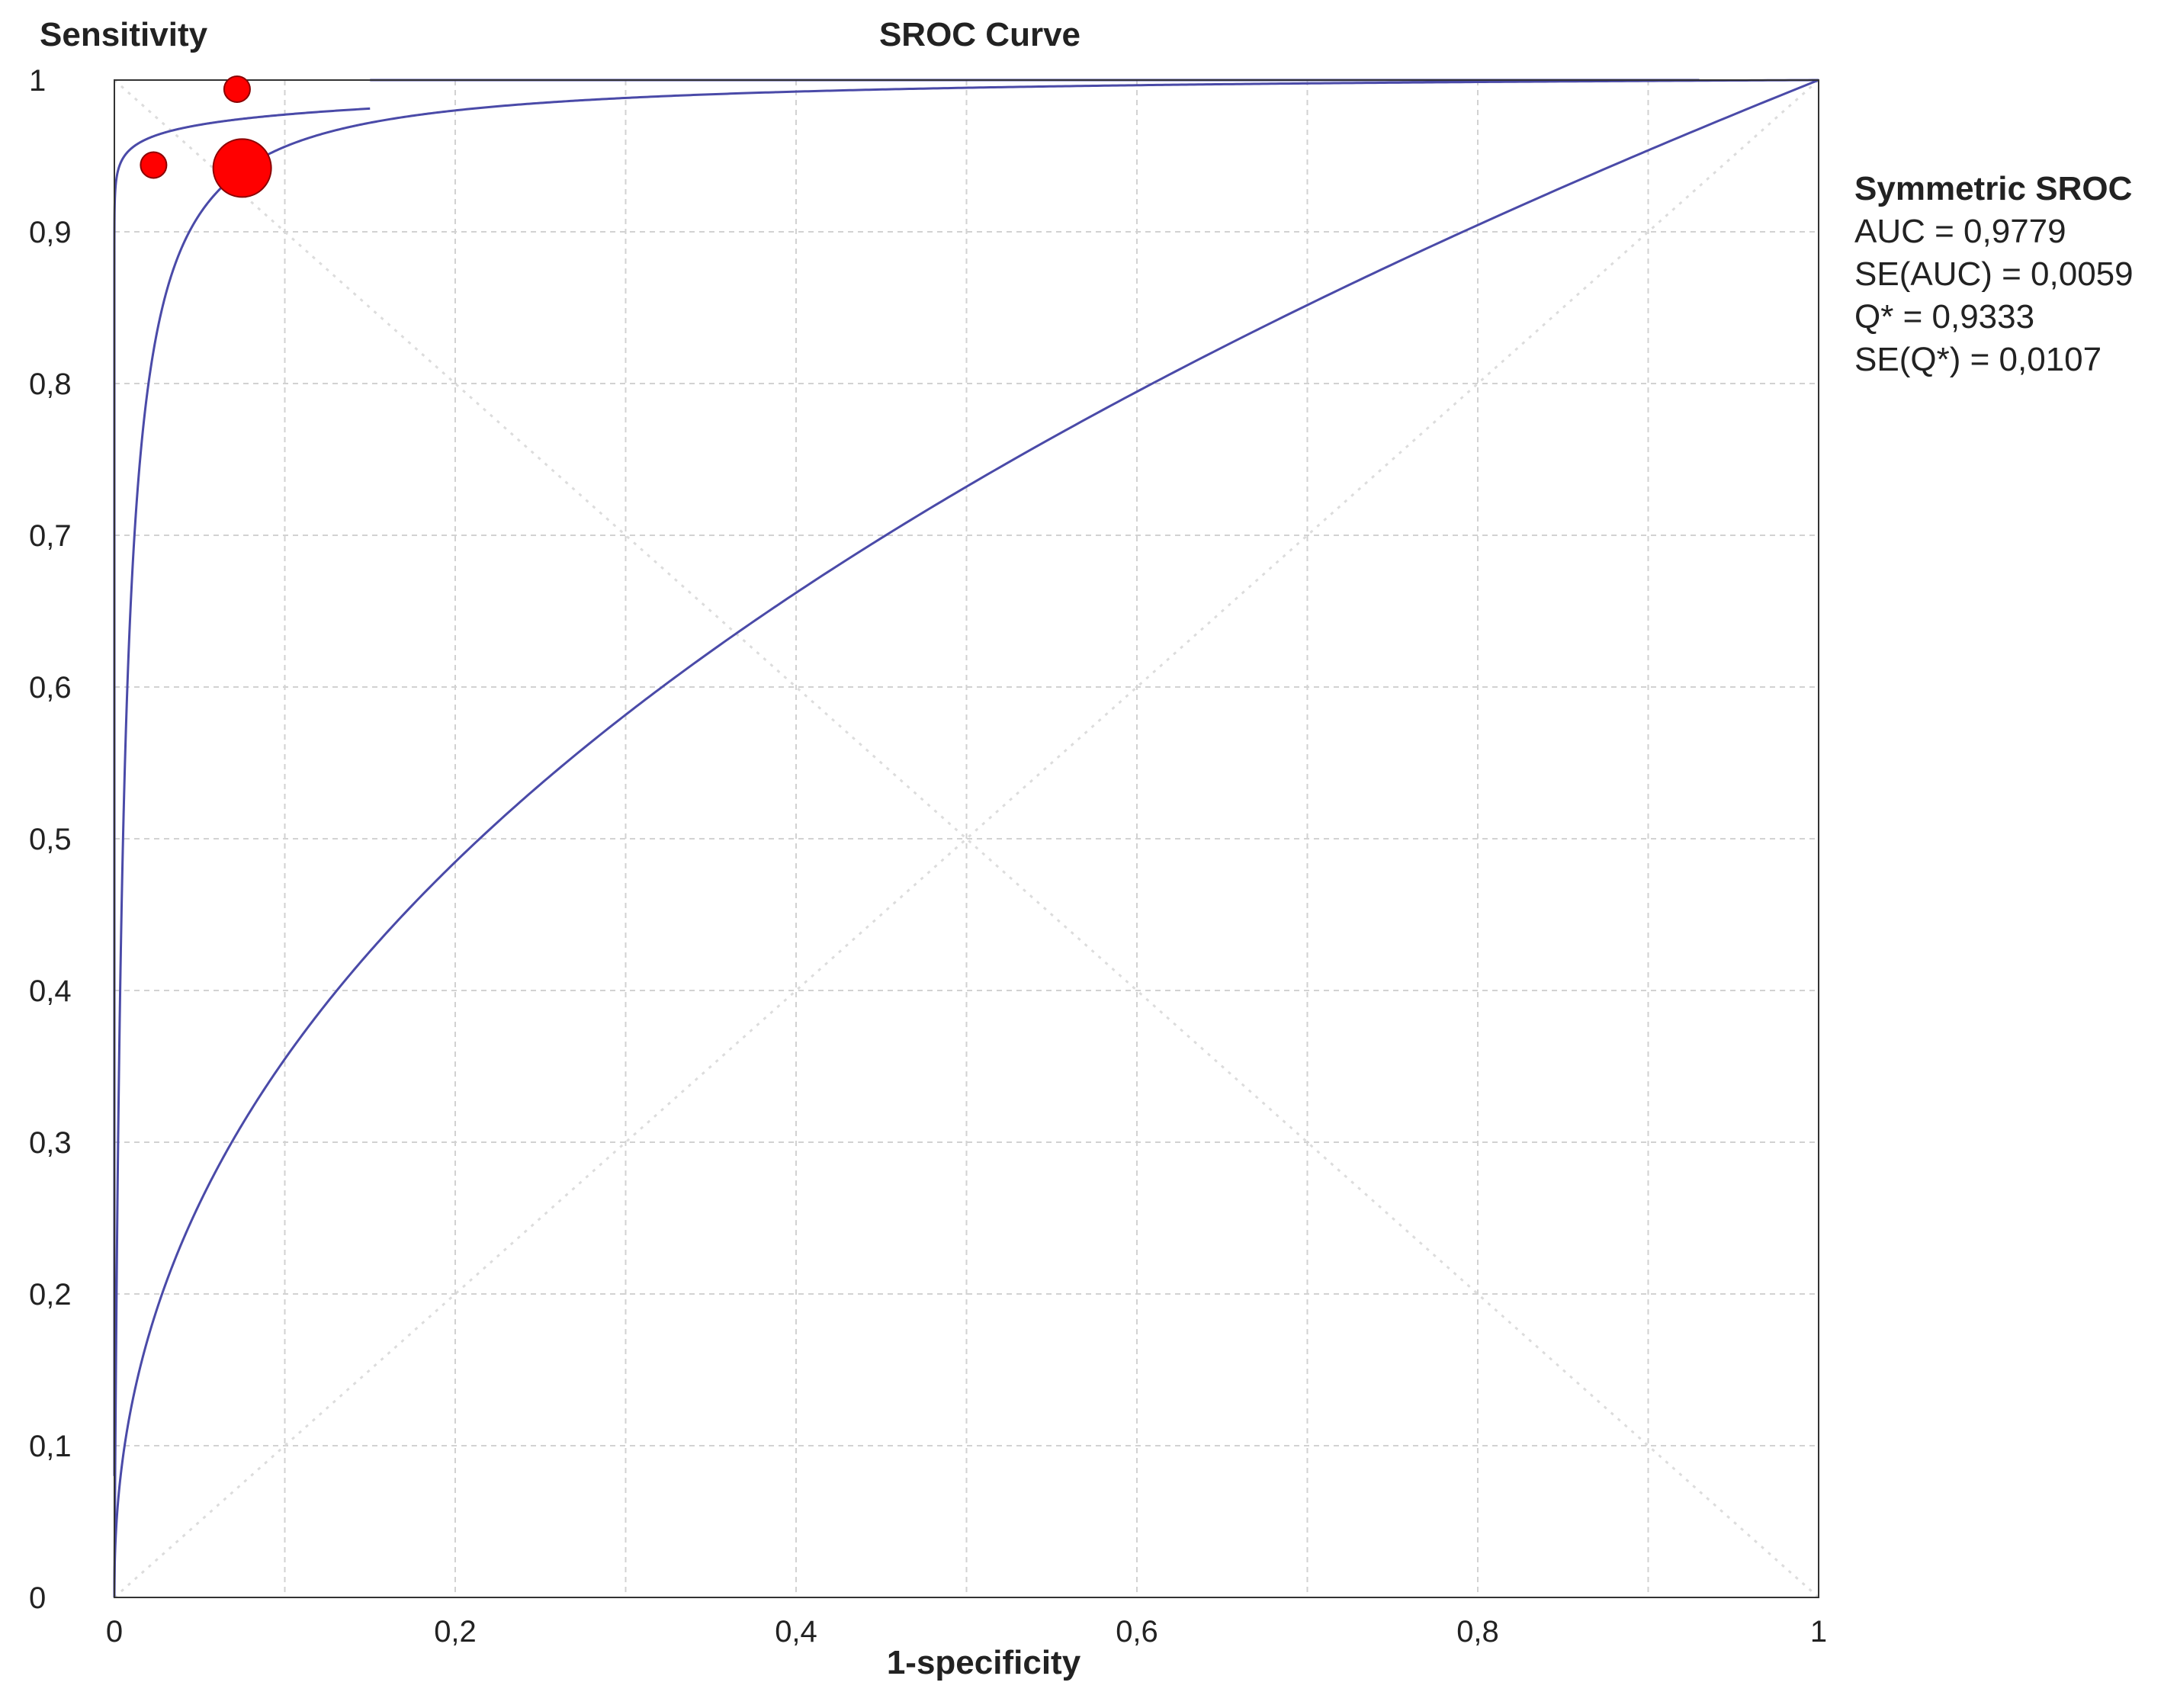  I want to click on stats-se-q-star: SE(Q*) = 0,0107, so click(1978, 359).